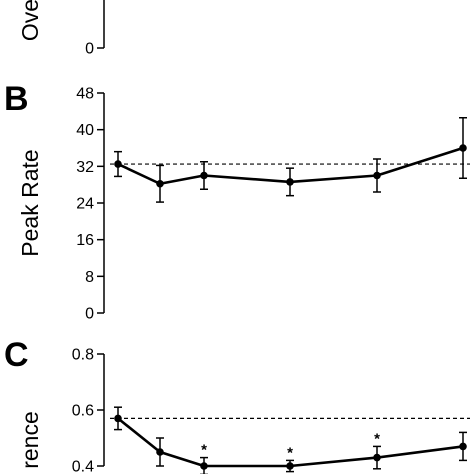  What do you see at coordinates (83, 411) in the screenshot?
I see `y-tick-label: 0.6` at bounding box center [83, 411].